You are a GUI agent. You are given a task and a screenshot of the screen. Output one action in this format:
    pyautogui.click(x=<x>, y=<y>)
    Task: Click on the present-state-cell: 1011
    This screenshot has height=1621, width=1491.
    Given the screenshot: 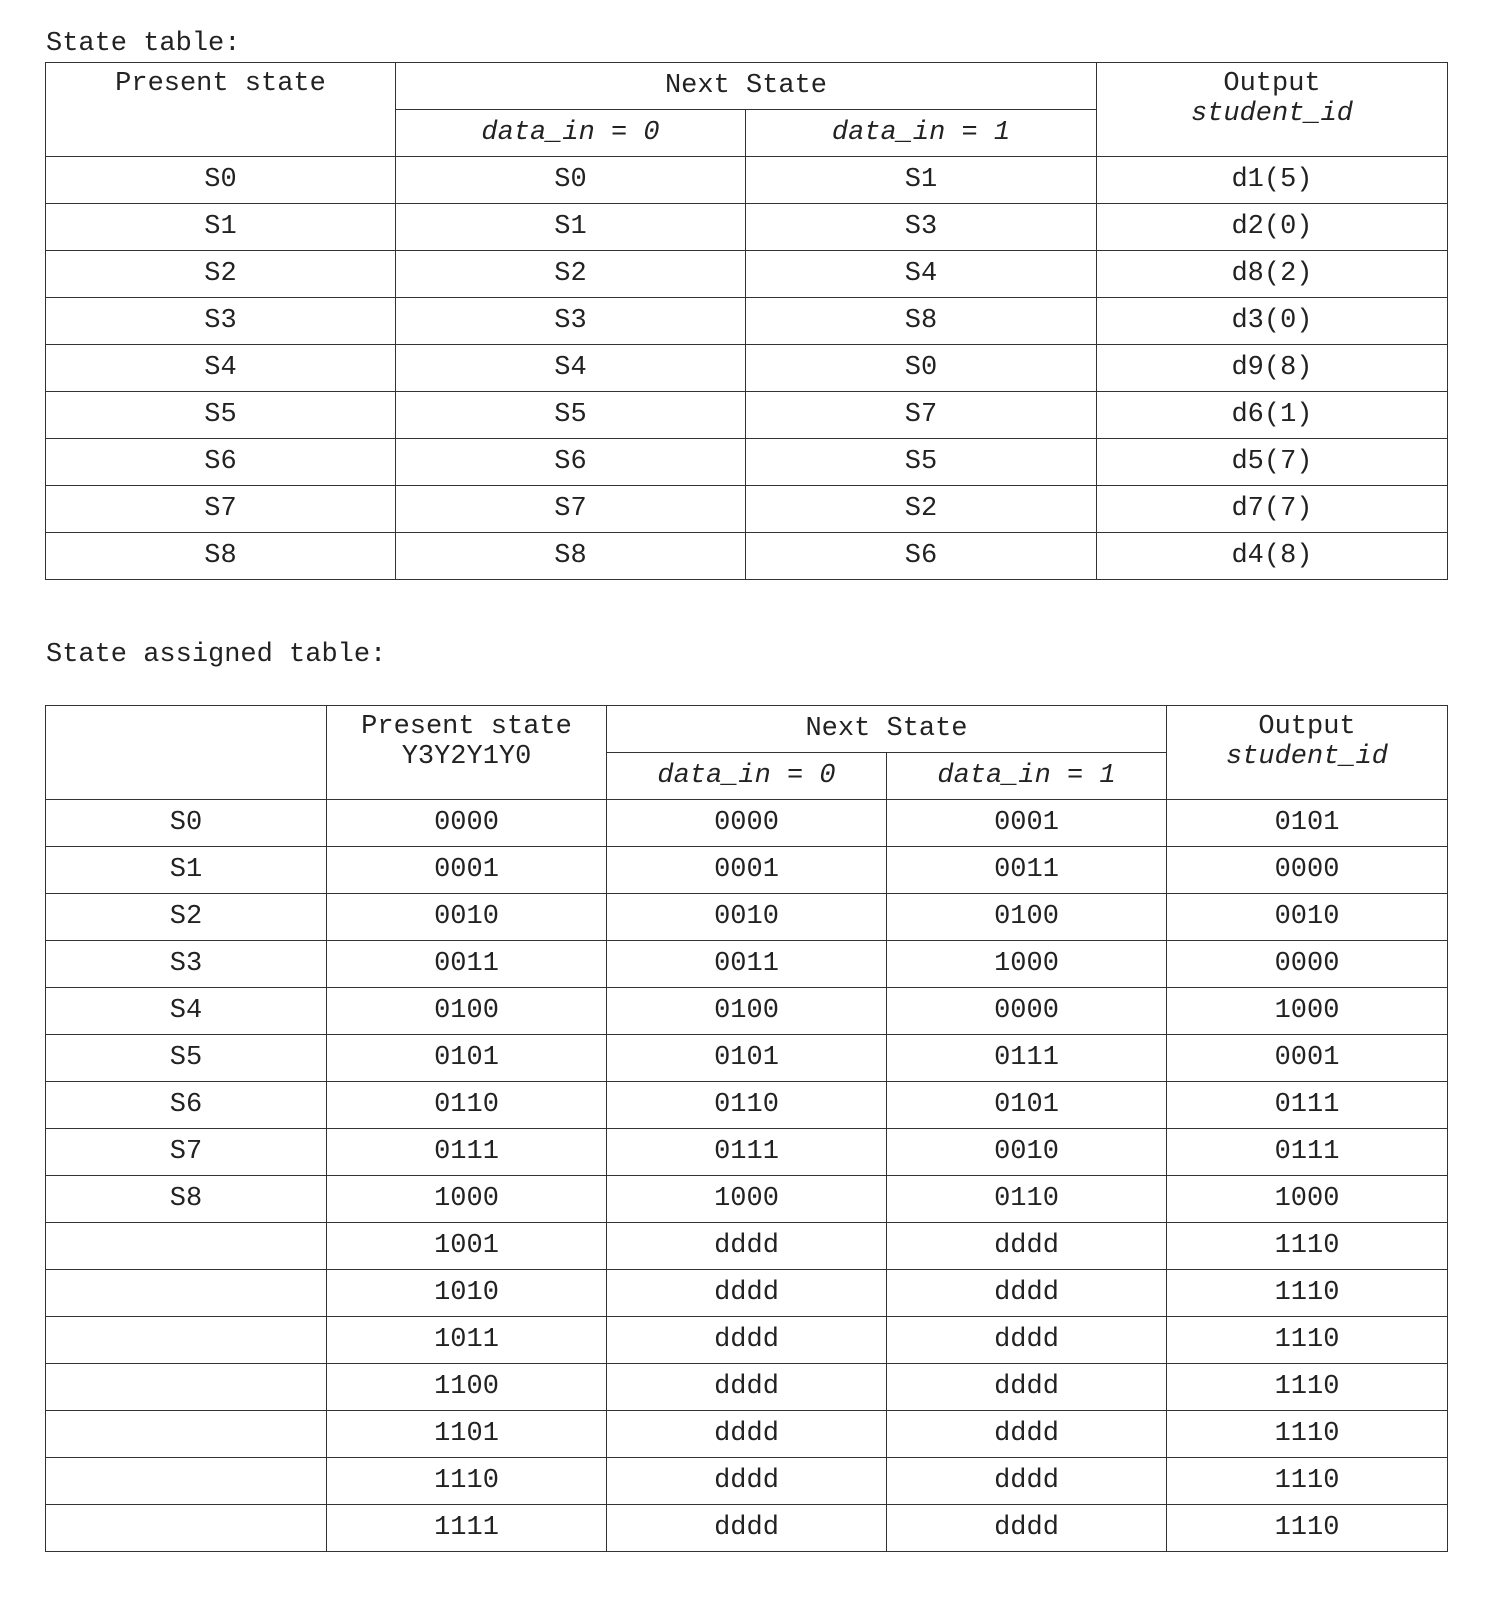 What is the action you would take?
    pyautogui.click(x=466, y=1340)
    